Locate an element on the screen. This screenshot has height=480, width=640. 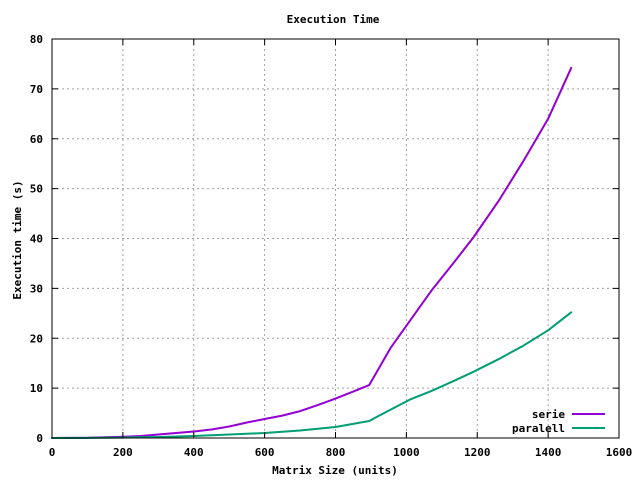
legend: serie paralell is located at coordinates (558, 421).